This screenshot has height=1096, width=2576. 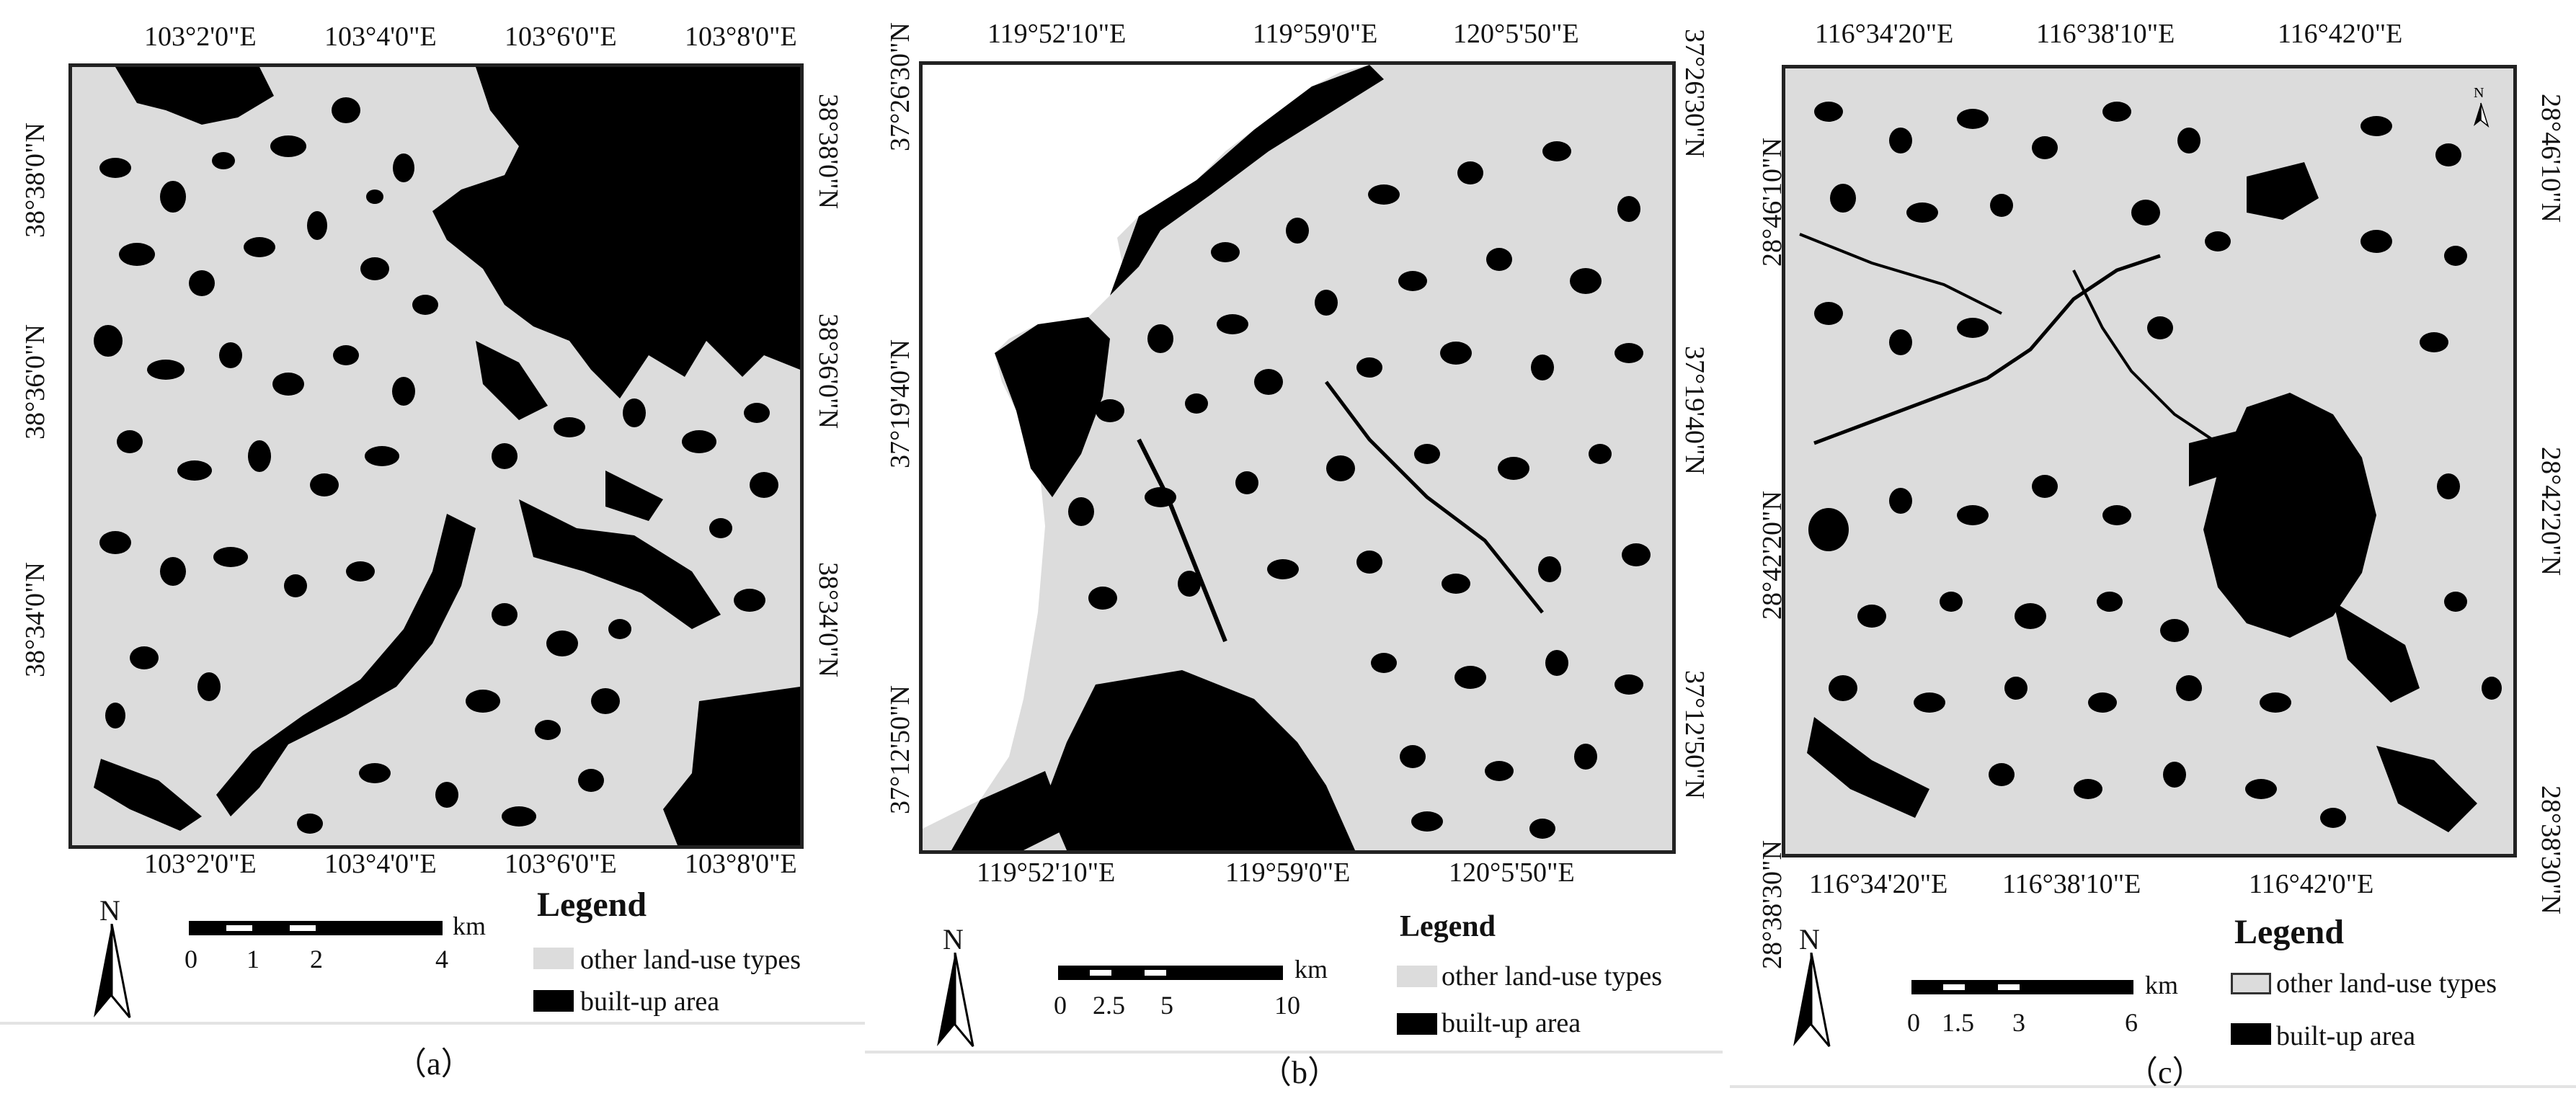 What do you see at coordinates (2131, 1022) in the screenshot?
I see `scale-label: 6` at bounding box center [2131, 1022].